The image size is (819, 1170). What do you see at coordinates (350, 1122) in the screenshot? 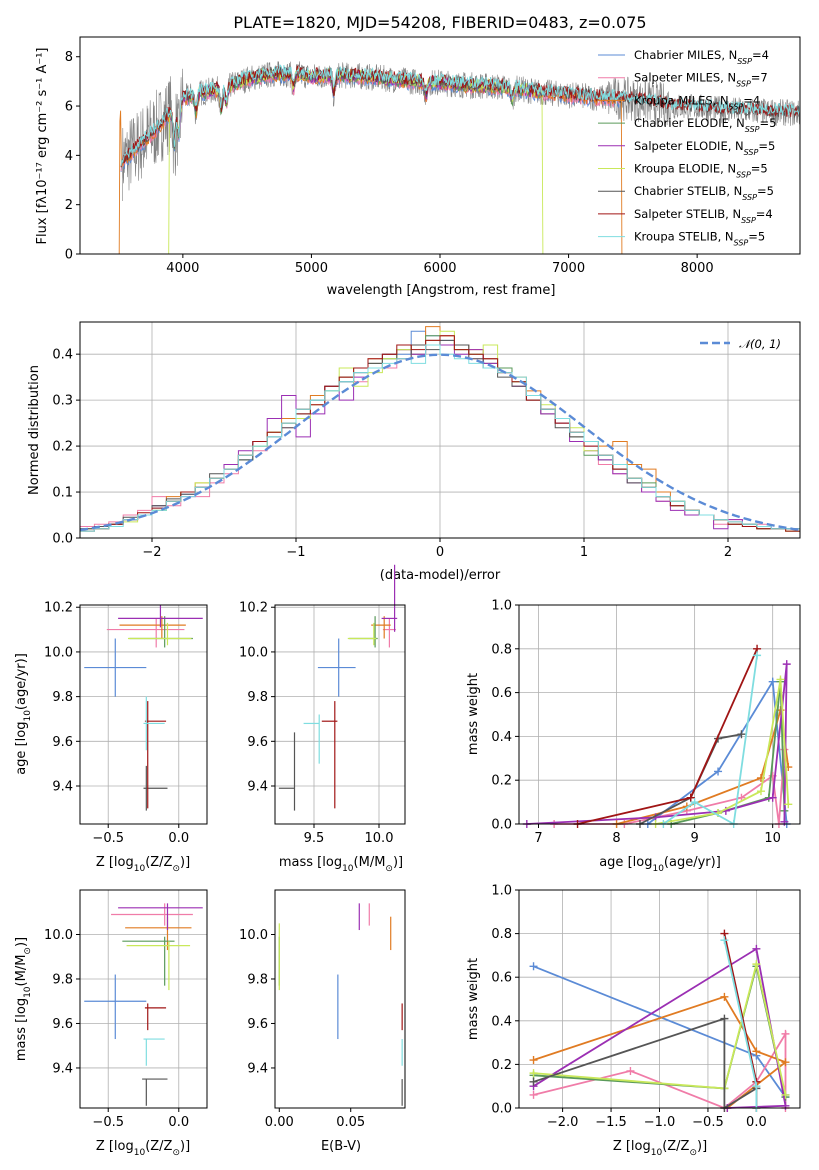
I see `x-tick-label: 0.05` at bounding box center [350, 1122].